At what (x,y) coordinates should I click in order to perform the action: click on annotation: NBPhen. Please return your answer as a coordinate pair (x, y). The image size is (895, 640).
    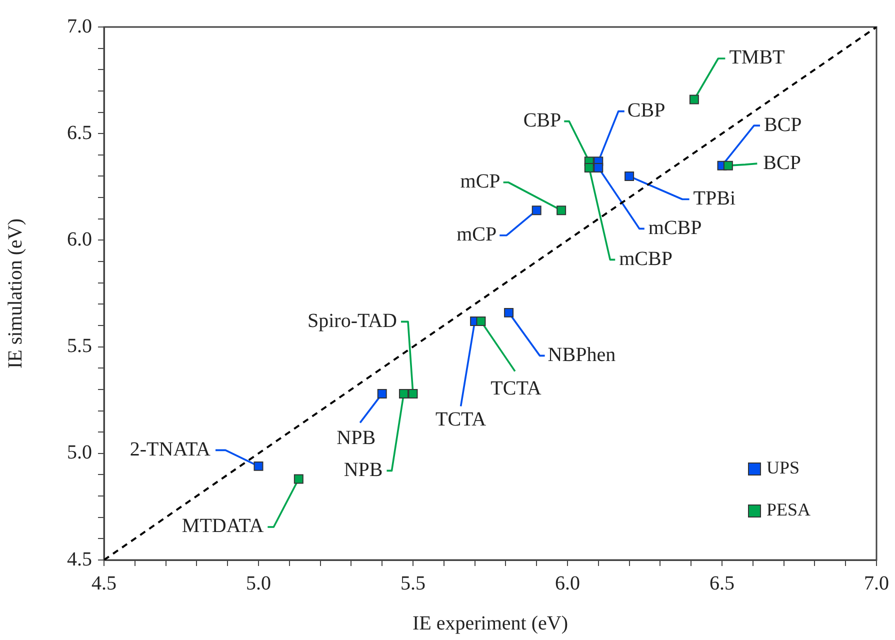
    Looking at the image, I should click on (582, 355).